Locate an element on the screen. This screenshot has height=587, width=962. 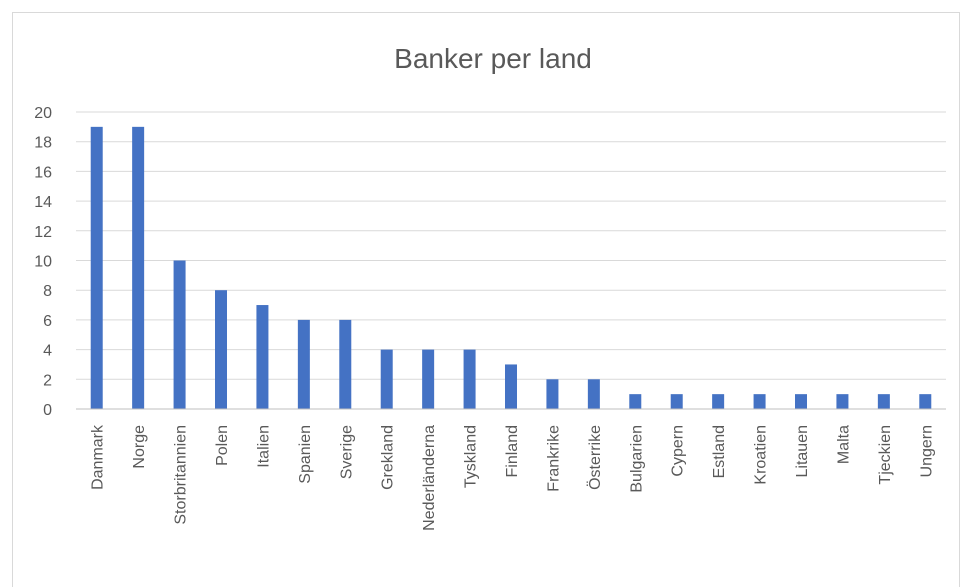
x-category-label: Tjeckien is located at coordinates (885, 455).